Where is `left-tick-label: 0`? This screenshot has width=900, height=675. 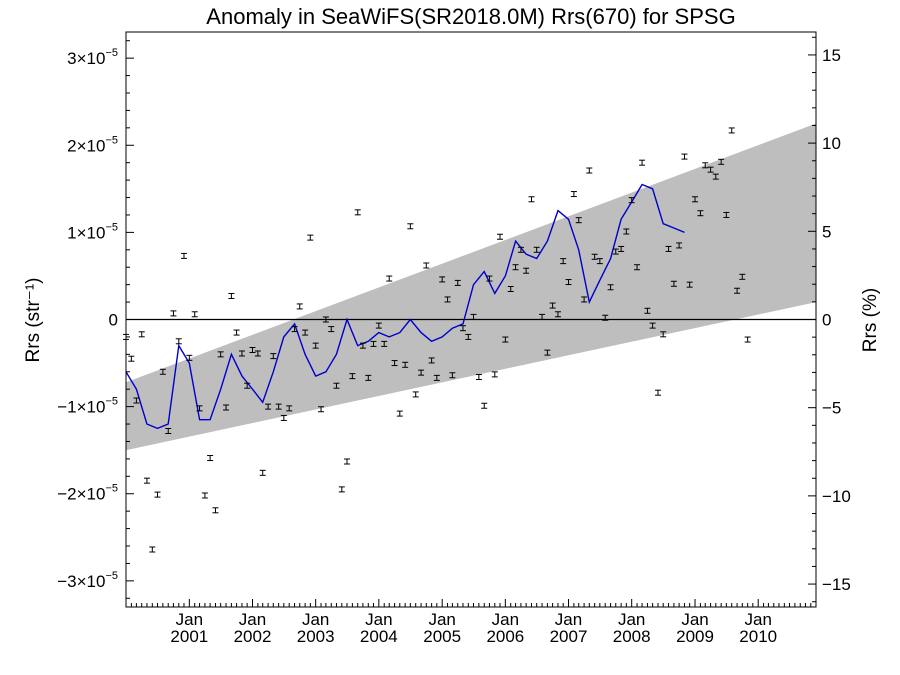 left-tick-label: 0 is located at coordinates (113, 320).